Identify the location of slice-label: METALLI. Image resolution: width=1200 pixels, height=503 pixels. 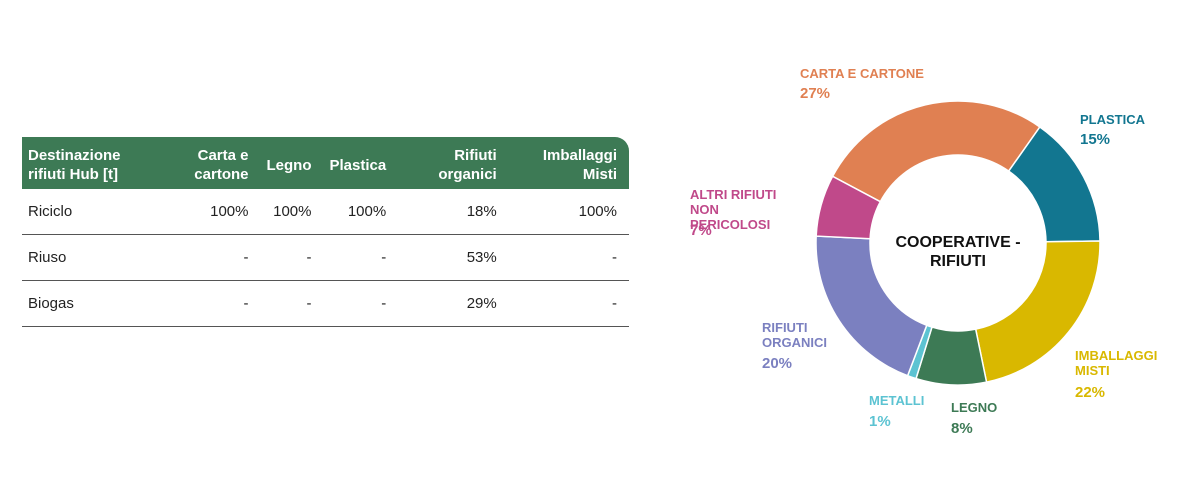
(897, 400).